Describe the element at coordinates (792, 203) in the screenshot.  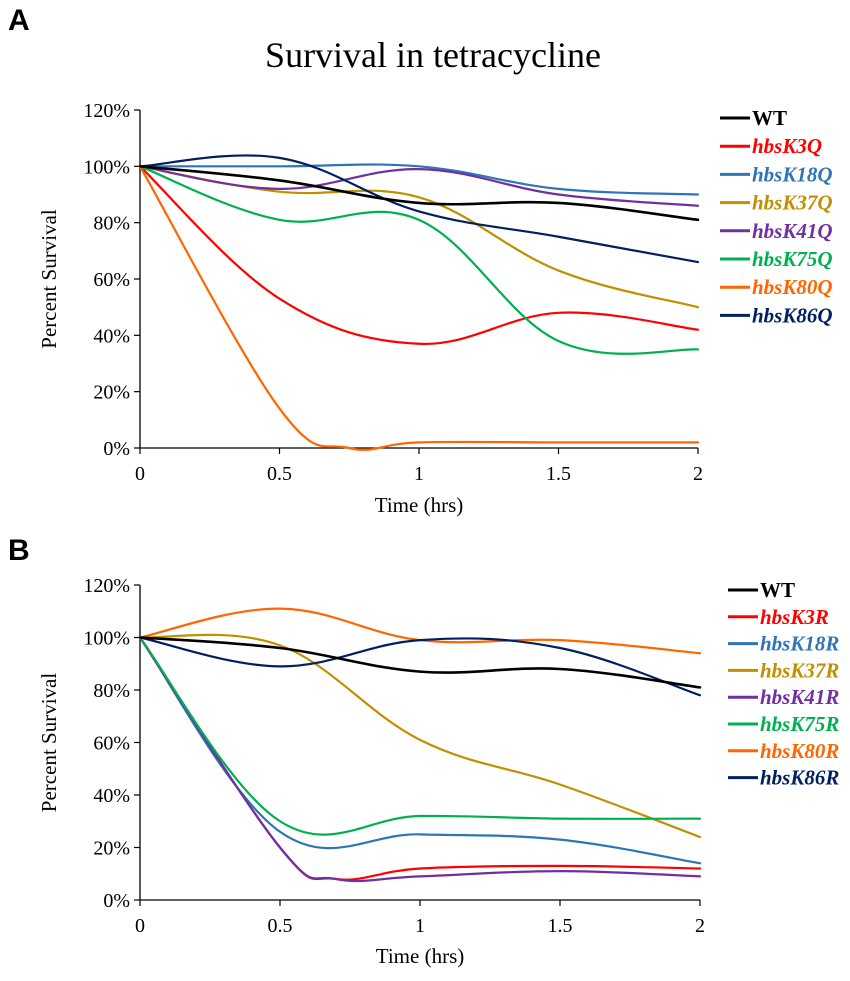
I see `legend-label-hbsk37q: hbsK37Q` at that location.